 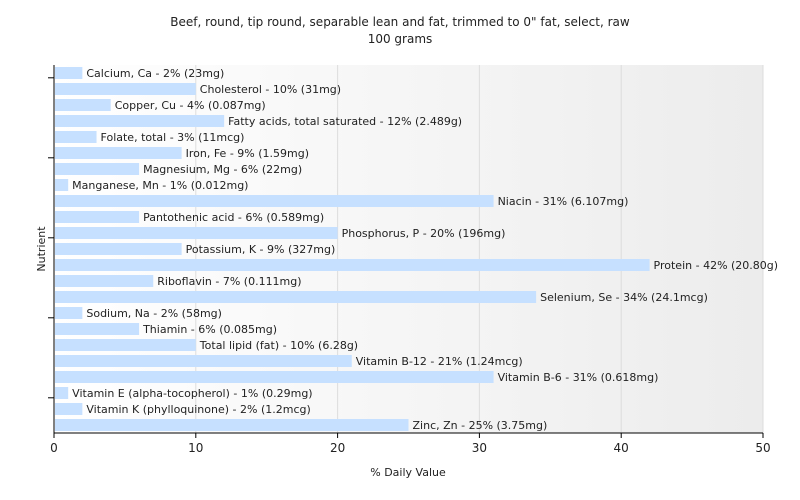 I want to click on x-tick-label: 20, so click(x=337, y=448).